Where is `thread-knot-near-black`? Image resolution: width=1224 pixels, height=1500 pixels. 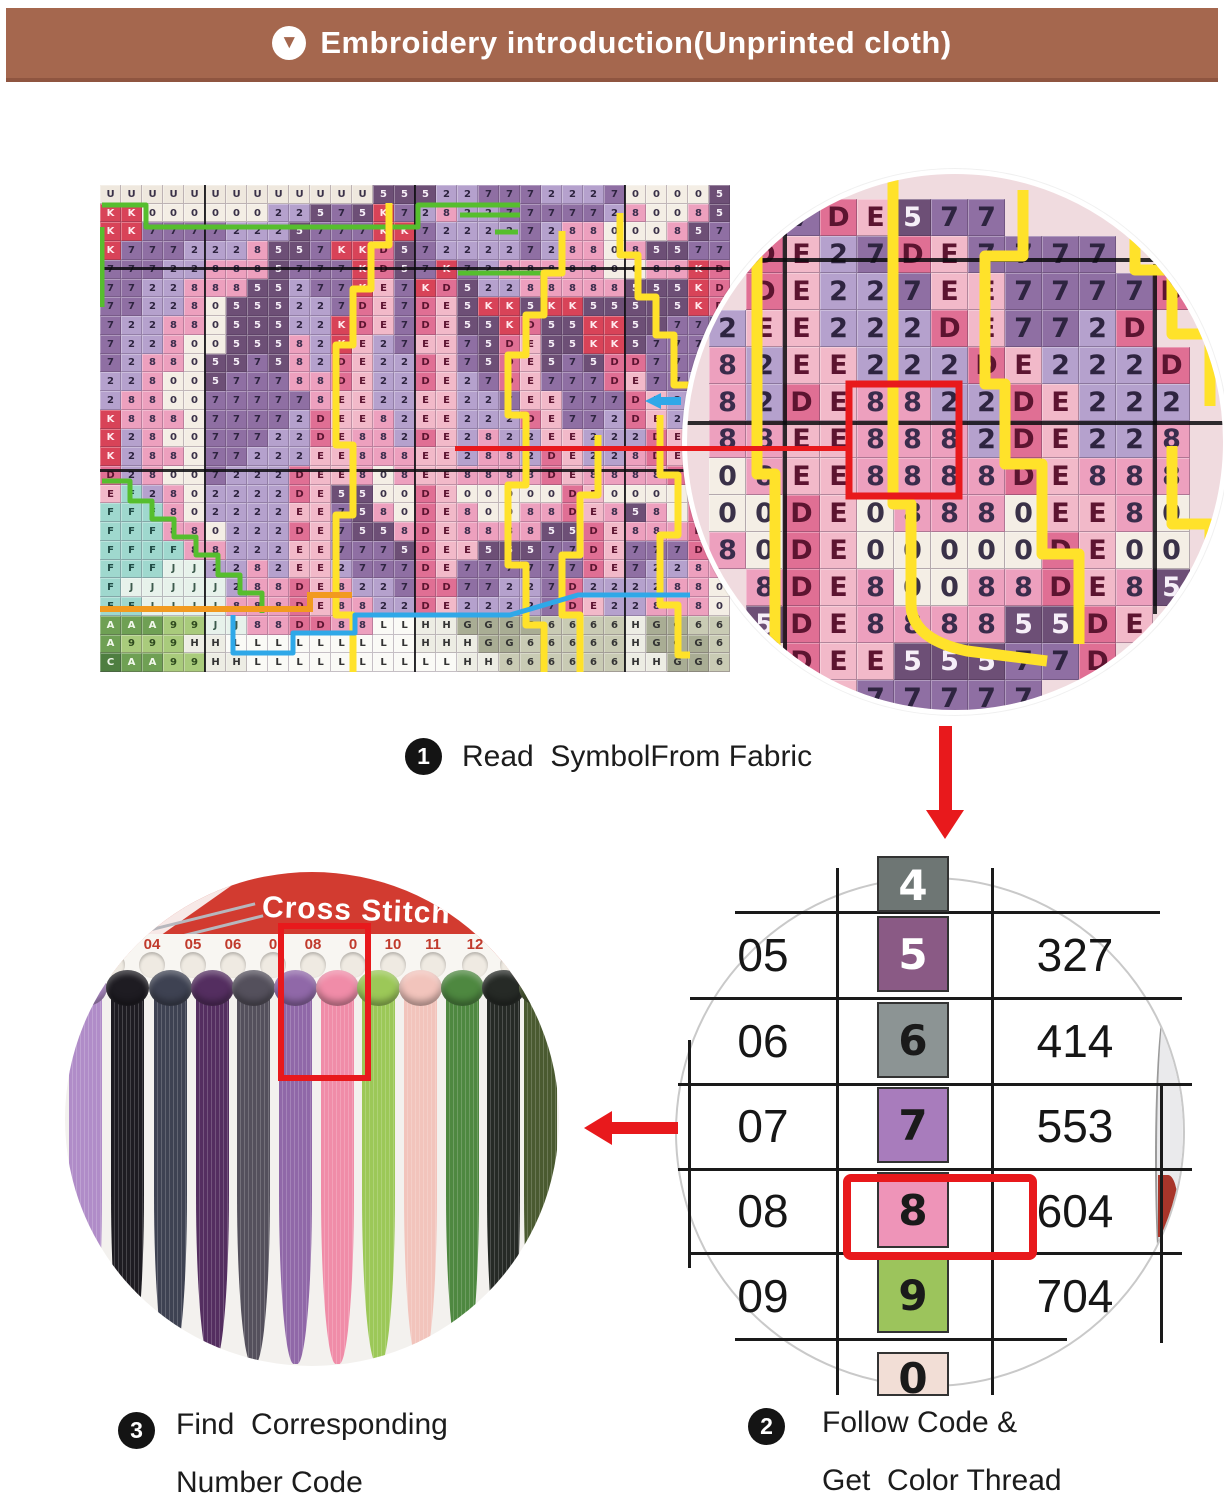 thread-knot-near-black is located at coordinates (503, 988).